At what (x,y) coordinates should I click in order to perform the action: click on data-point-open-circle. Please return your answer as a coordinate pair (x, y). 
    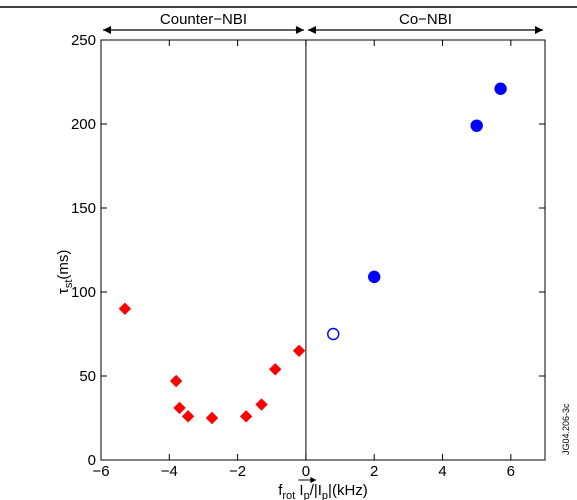
    Looking at the image, I should click on (333, 334).